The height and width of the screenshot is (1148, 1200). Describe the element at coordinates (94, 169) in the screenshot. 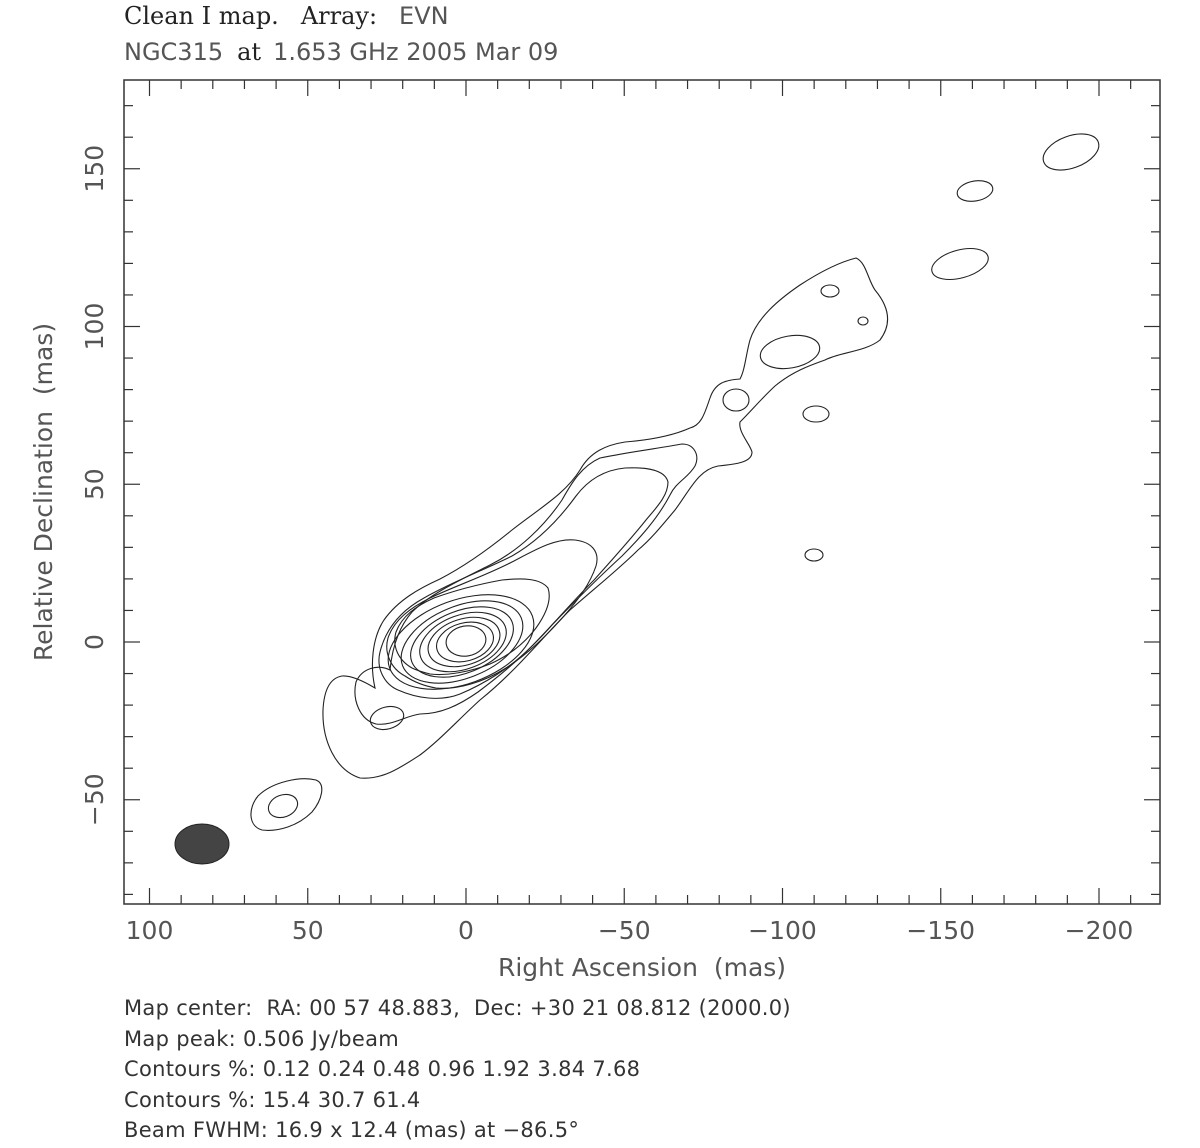

I see `y-tick-label: 150` at that location.